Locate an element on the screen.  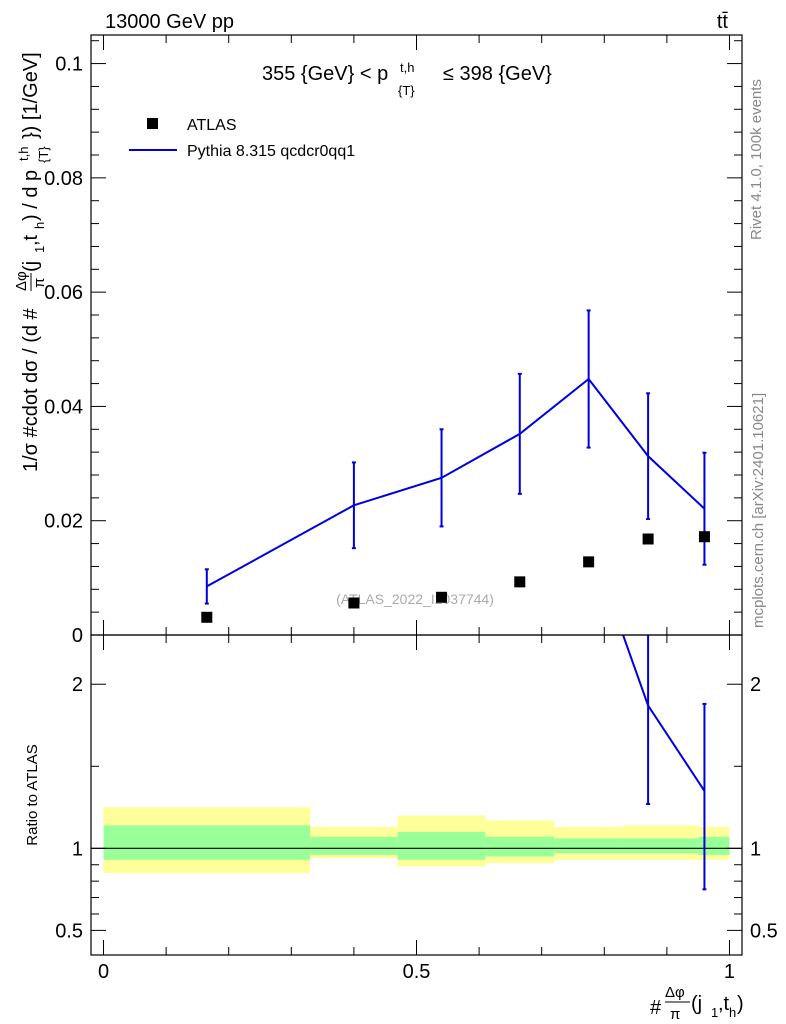
header-collision: 13000 GeV pp is located at coordinates (169, 22).